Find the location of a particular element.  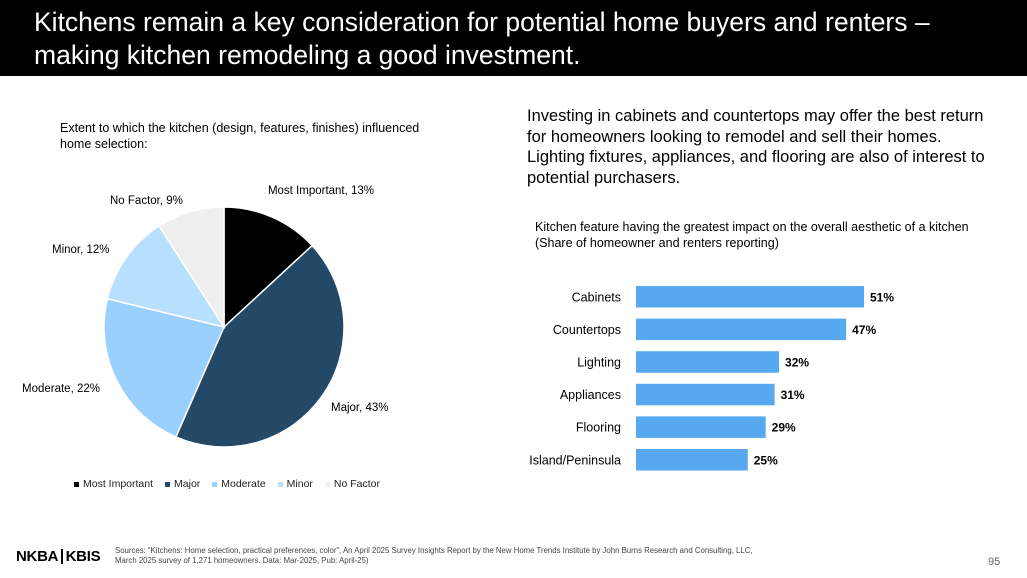

bar-cabinets is located at coordinates (750, 297).